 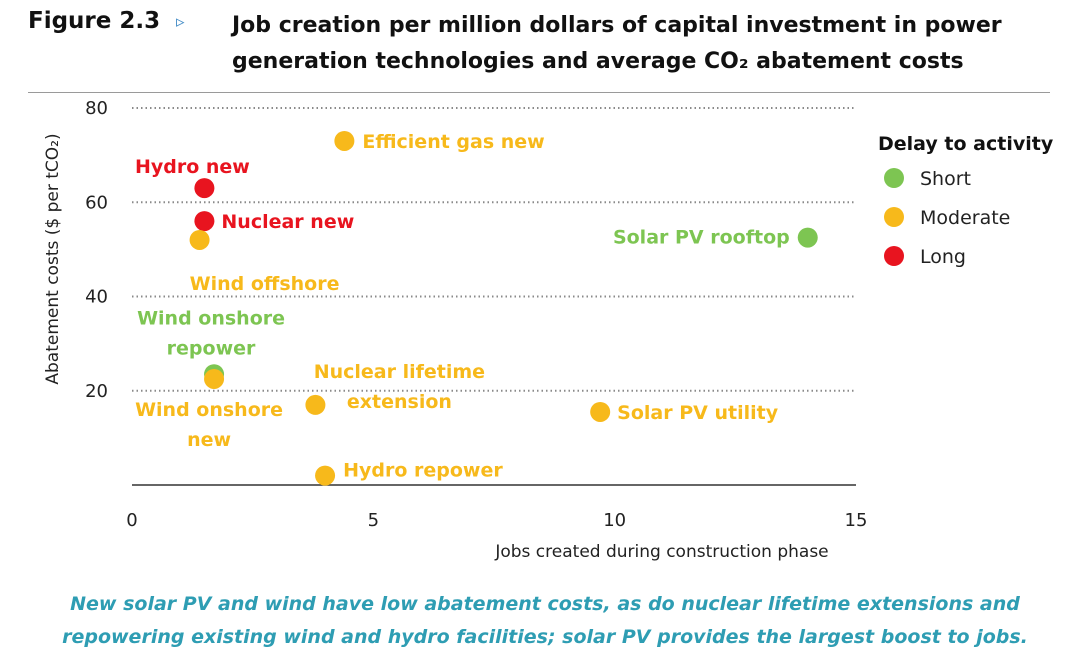 What do you see at coordinates (945, 179) in the screenshot?
I see `legend-entry-label: Short` at bounding box center [945, 179].